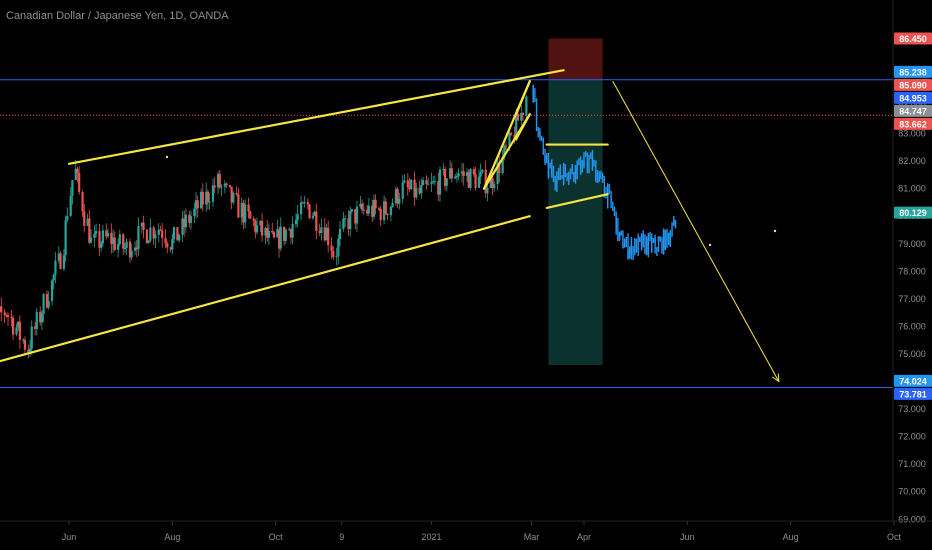 This screenshot has height=550, width=932. What do you see at coordinates (575, 222) in the screenshot?
I see `take-profit-zone` at bounding box center [575, 222].